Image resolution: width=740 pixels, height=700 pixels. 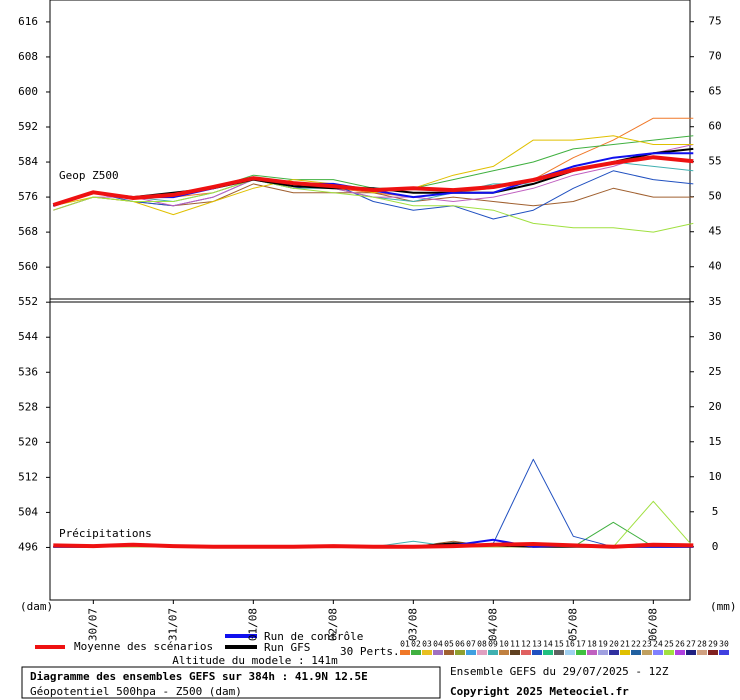 I want to click on y2-tick-label: 30, so click(x=714, y=336).